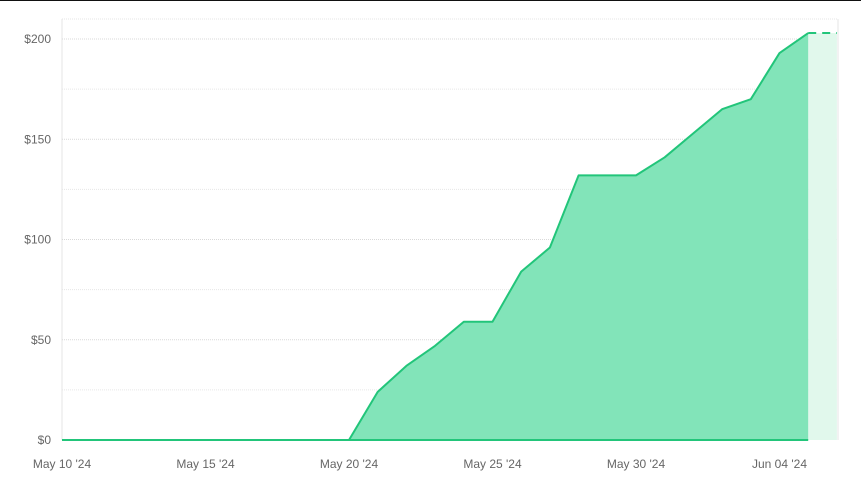 This screenshot has width=861, height=492. I want to click on projection-area, so click(822, 237).